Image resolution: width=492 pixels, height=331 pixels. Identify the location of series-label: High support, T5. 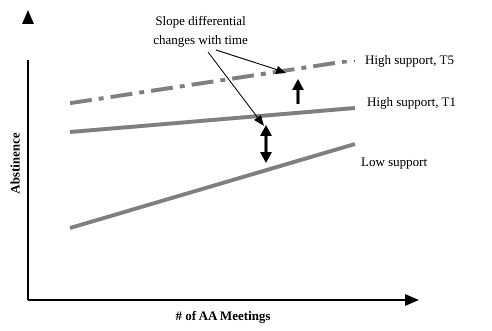
(409, 59).